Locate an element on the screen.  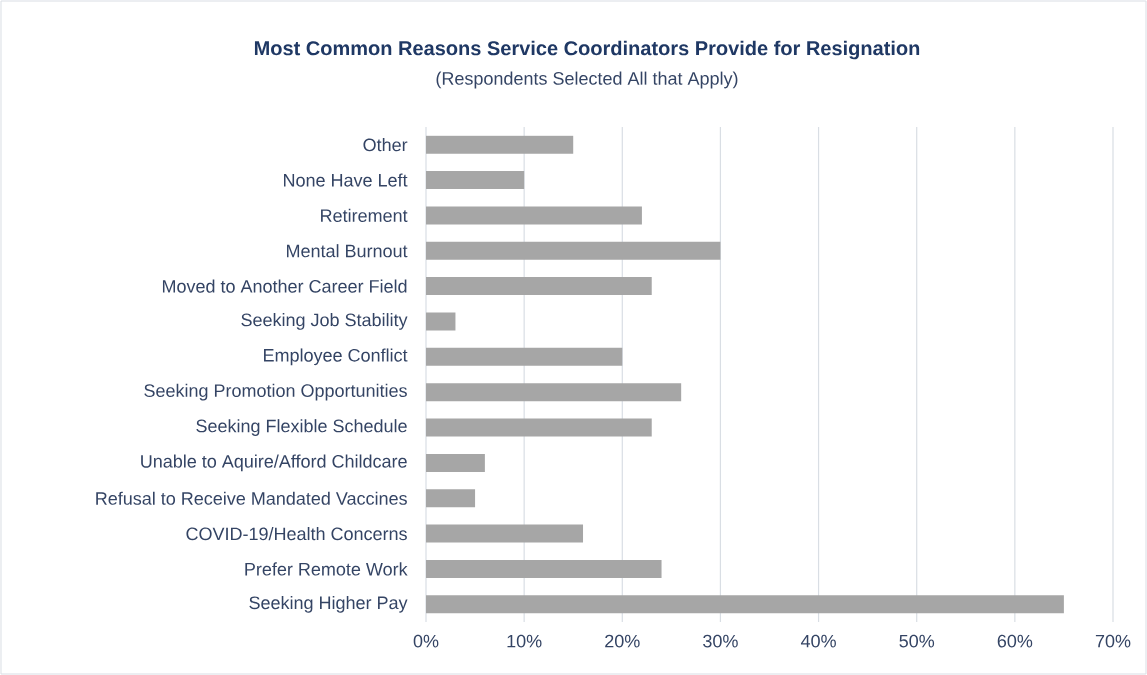
chart-subtitle: (Respondents Selected All that Apply) is located at coordinates (587, 80).